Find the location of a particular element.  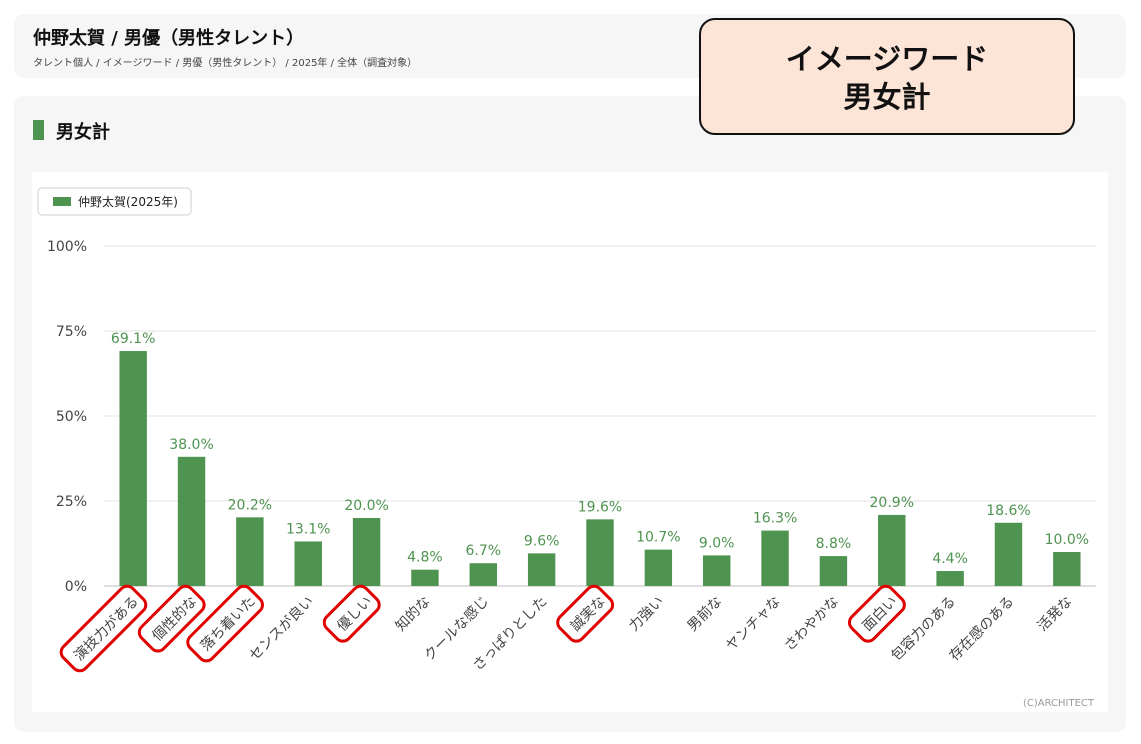

data-label: 18.6% is located at coordinates (1008, 511).